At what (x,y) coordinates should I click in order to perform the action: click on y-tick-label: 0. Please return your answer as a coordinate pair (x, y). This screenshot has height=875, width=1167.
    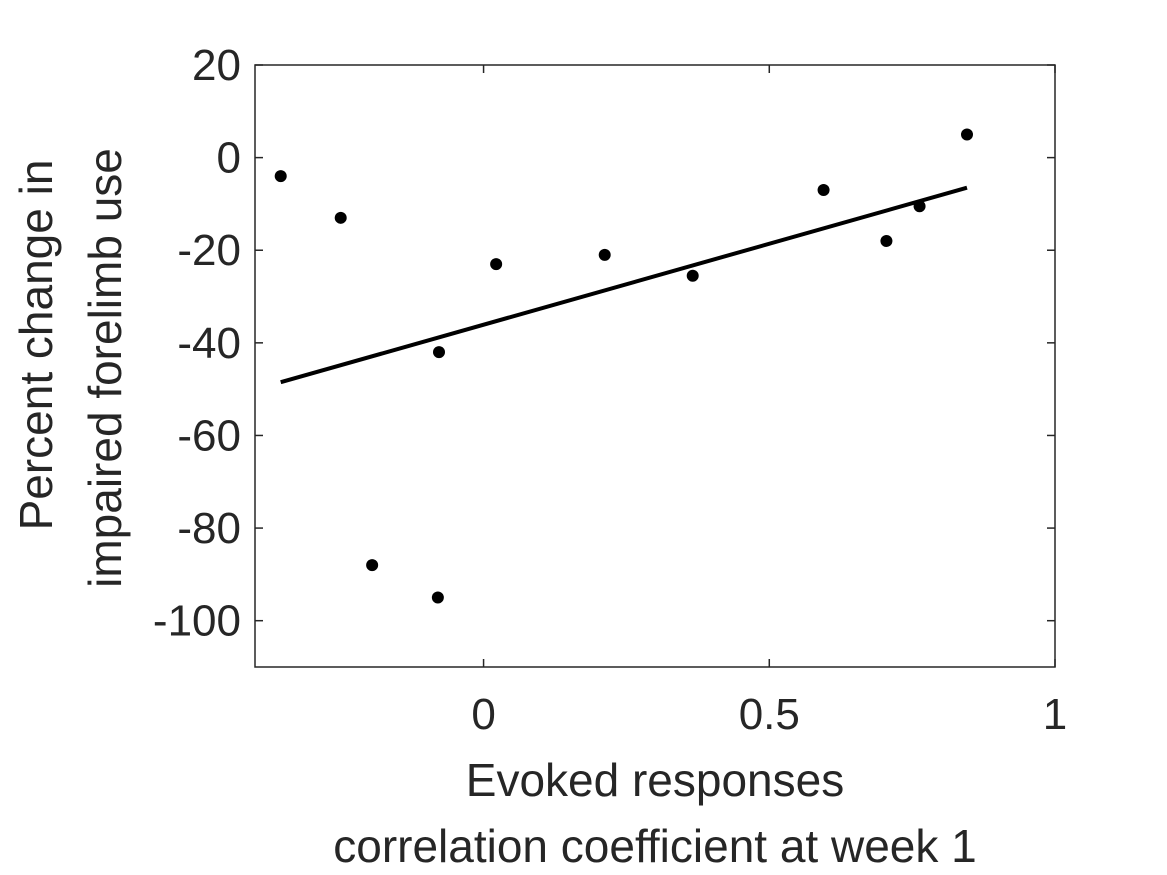
    Looking at the image, I should click on (229, 158).